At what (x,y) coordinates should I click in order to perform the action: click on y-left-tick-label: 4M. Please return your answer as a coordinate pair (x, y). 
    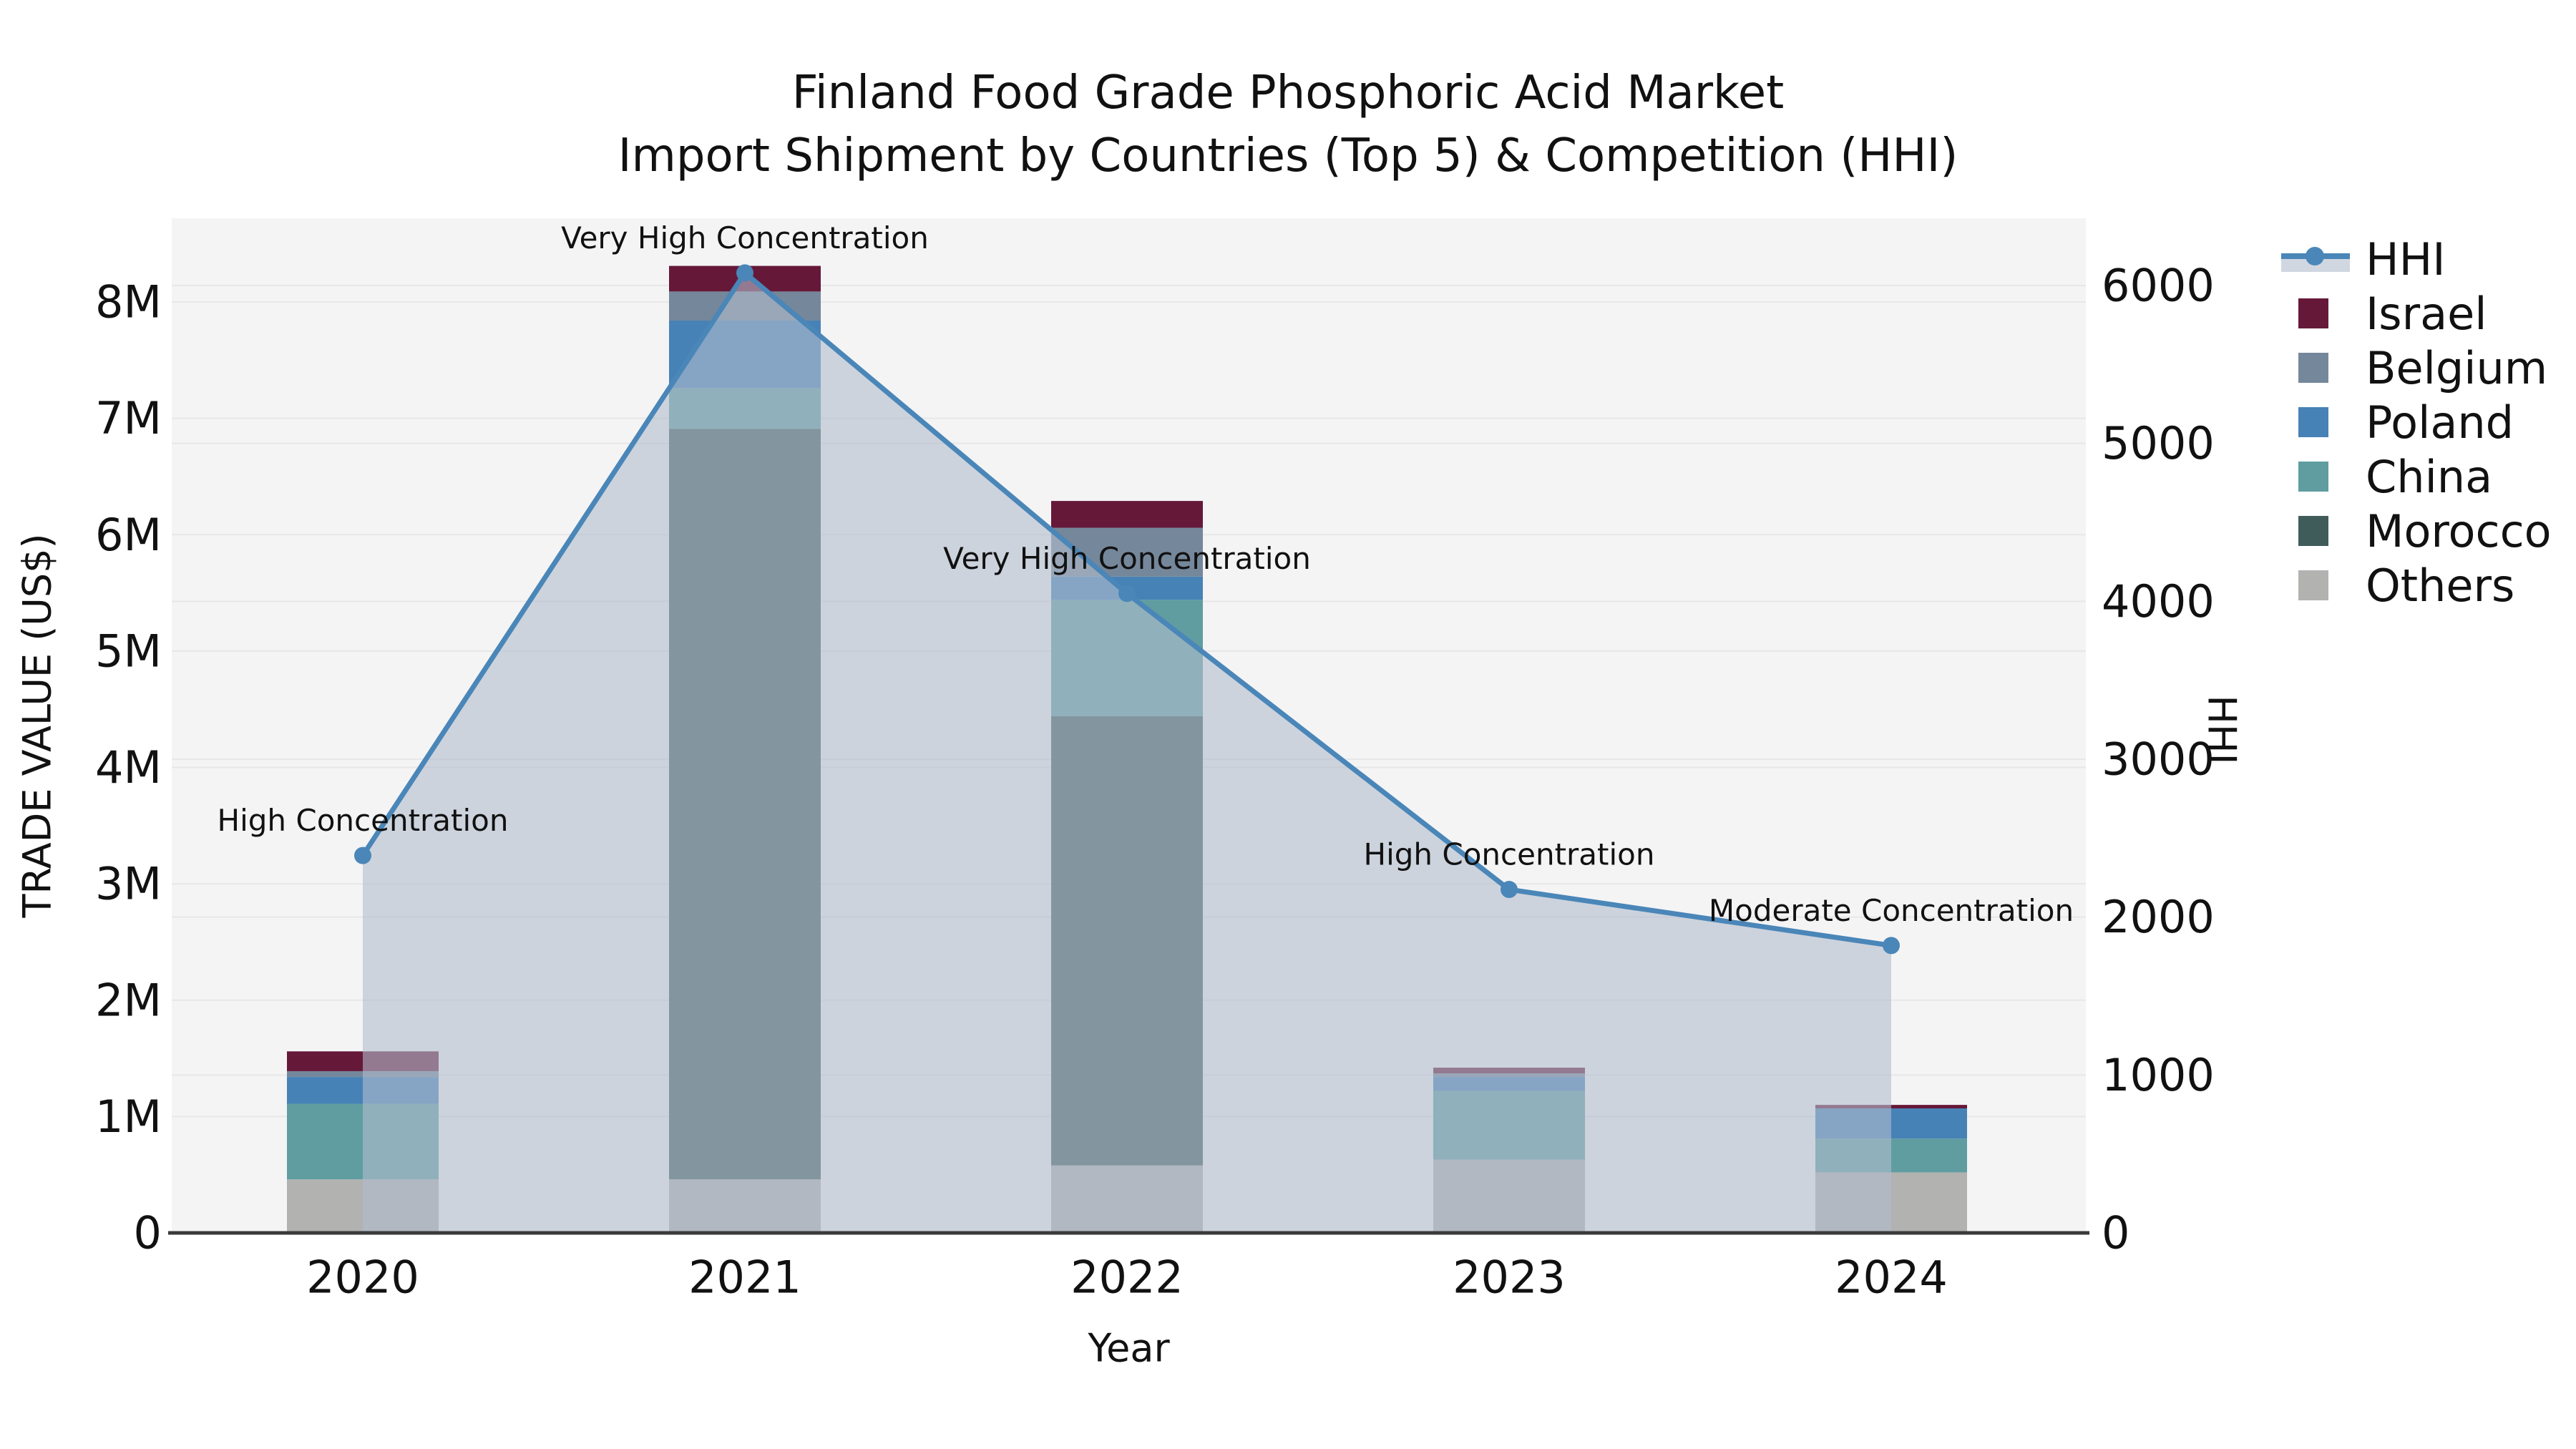
    Looking at the image, I should click on (128, 767).